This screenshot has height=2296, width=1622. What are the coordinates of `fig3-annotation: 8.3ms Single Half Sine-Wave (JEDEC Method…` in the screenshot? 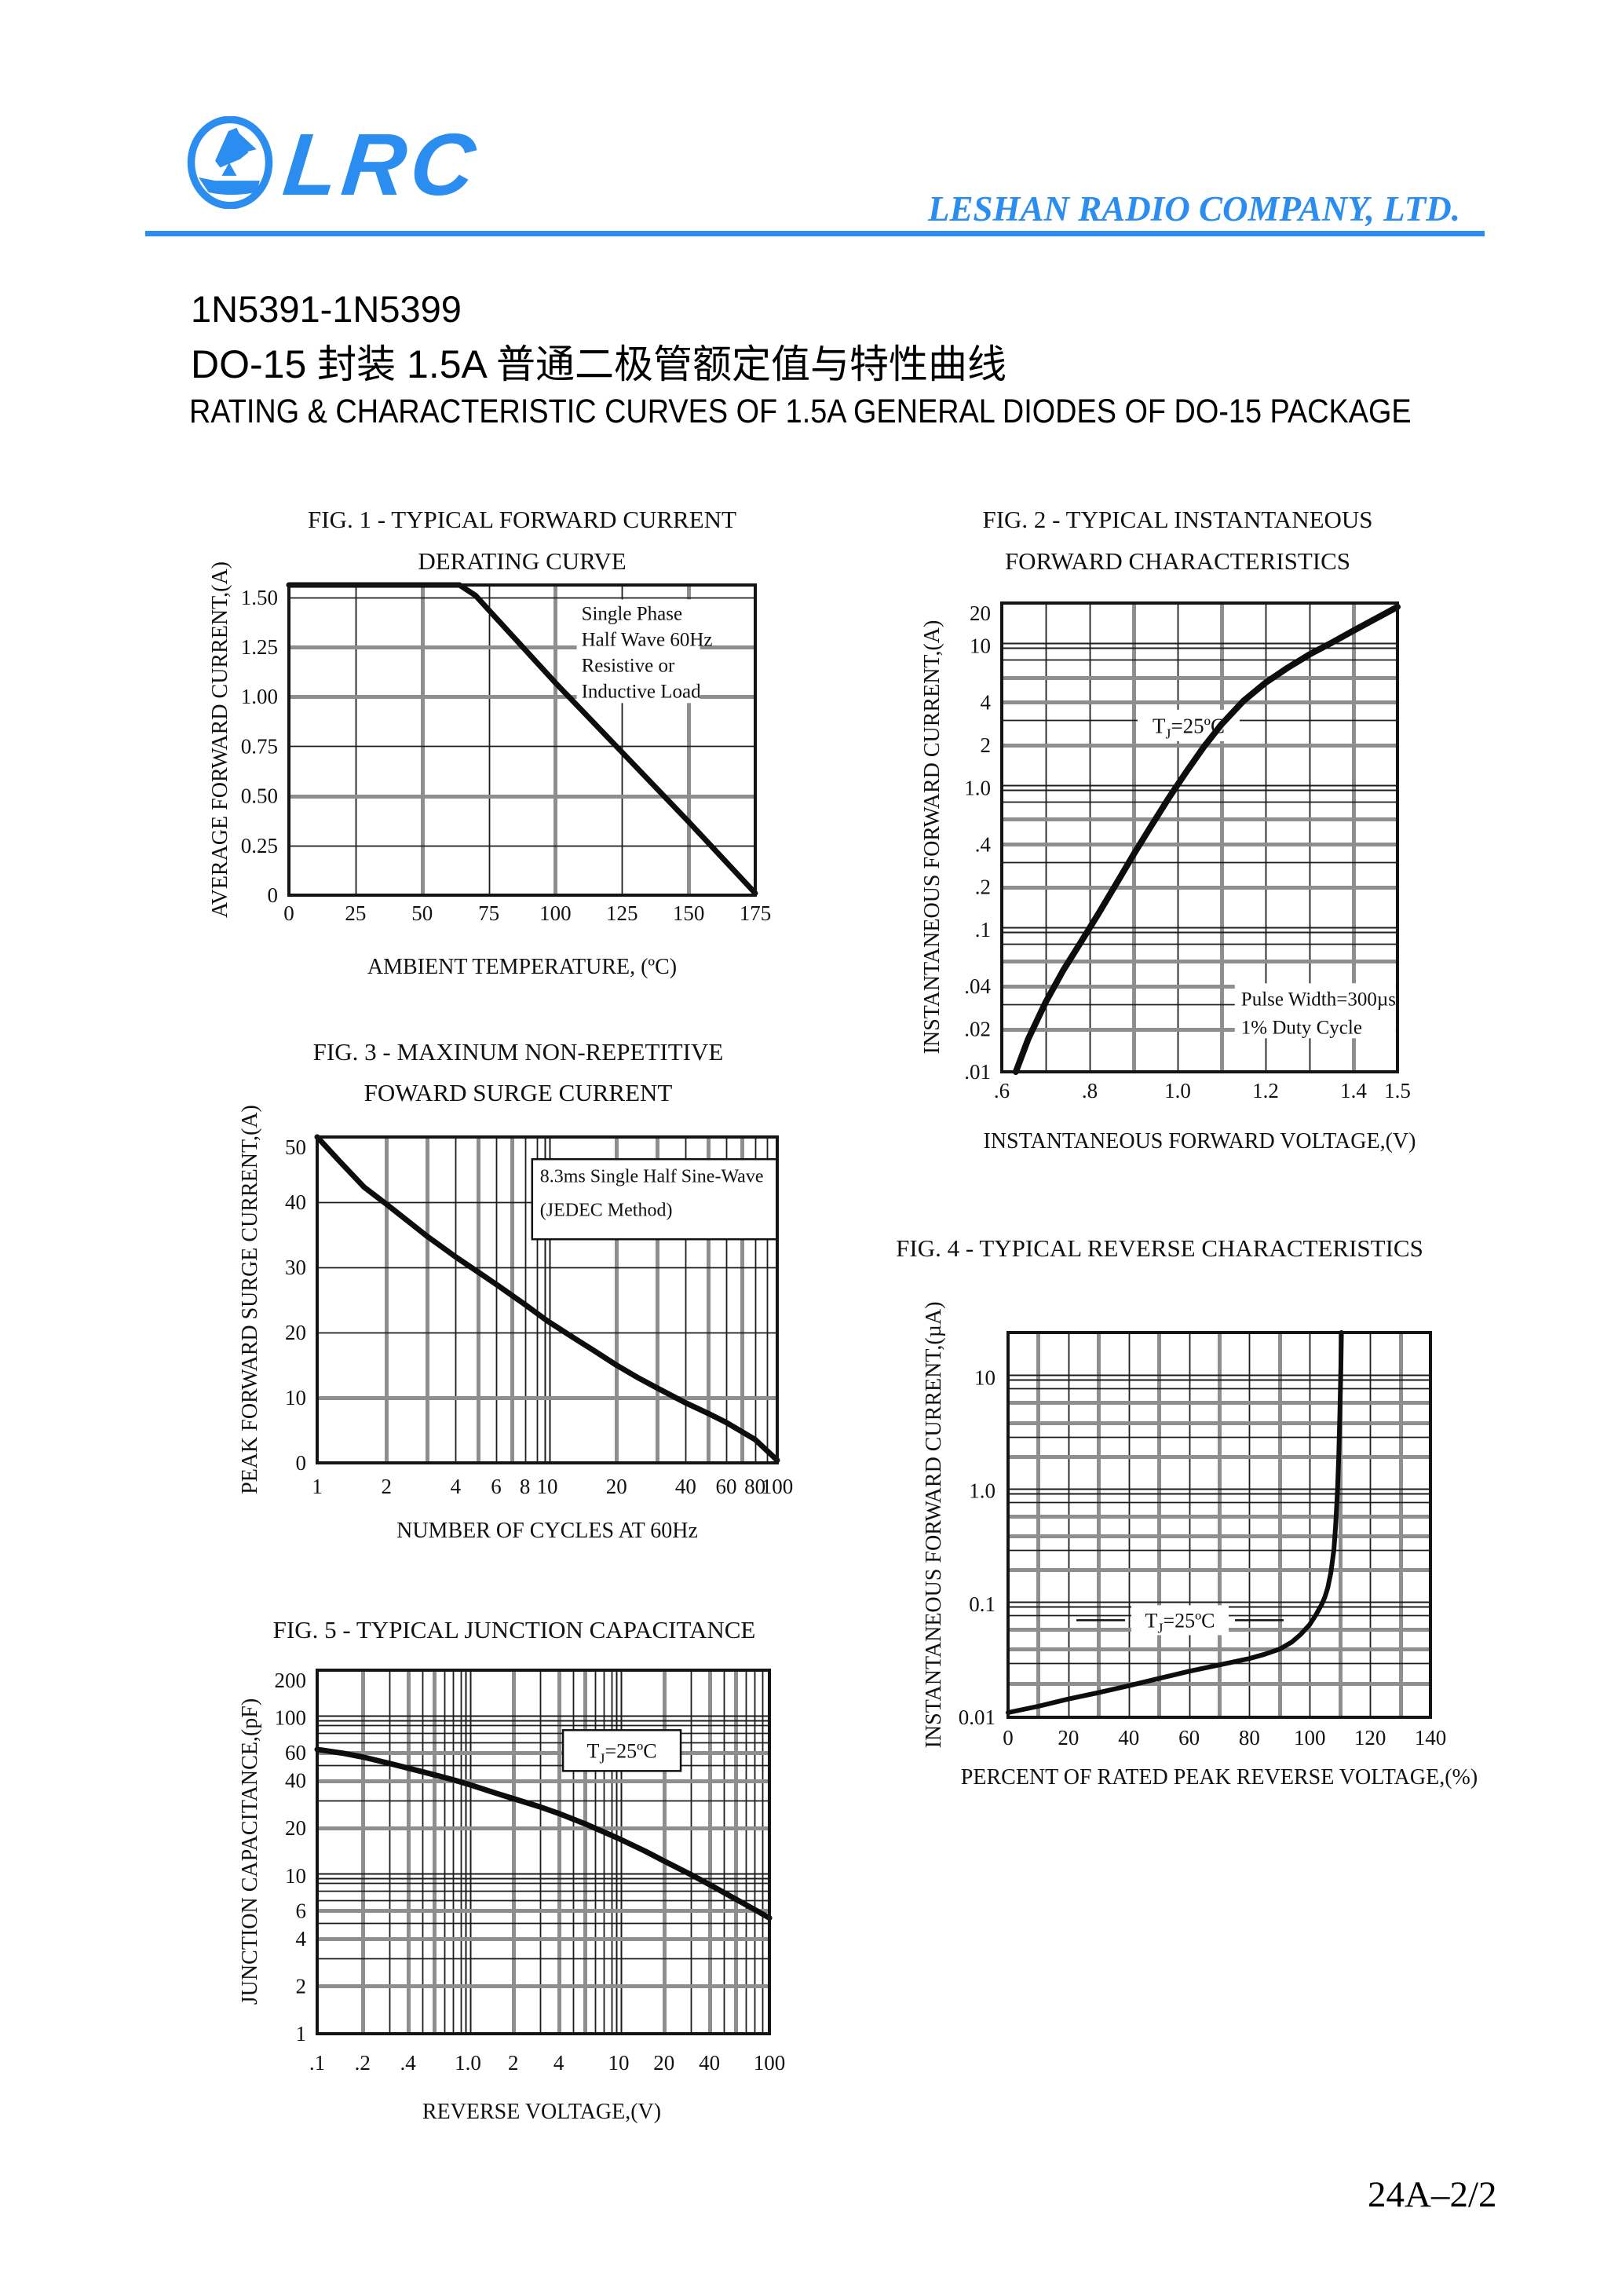 It's located at (652, 1193).